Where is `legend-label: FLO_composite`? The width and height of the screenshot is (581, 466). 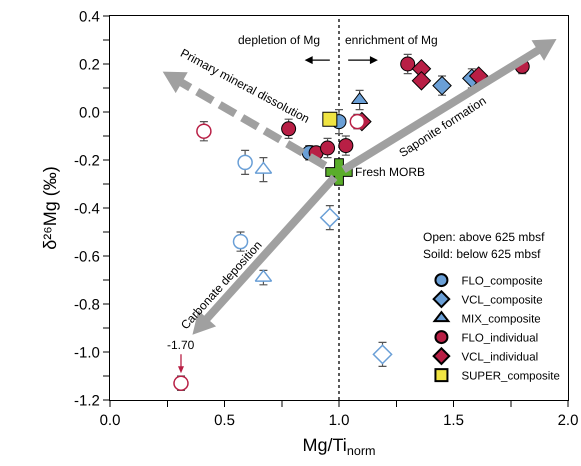
legend-label: FLO_composite is located at coordinates (502, 282).